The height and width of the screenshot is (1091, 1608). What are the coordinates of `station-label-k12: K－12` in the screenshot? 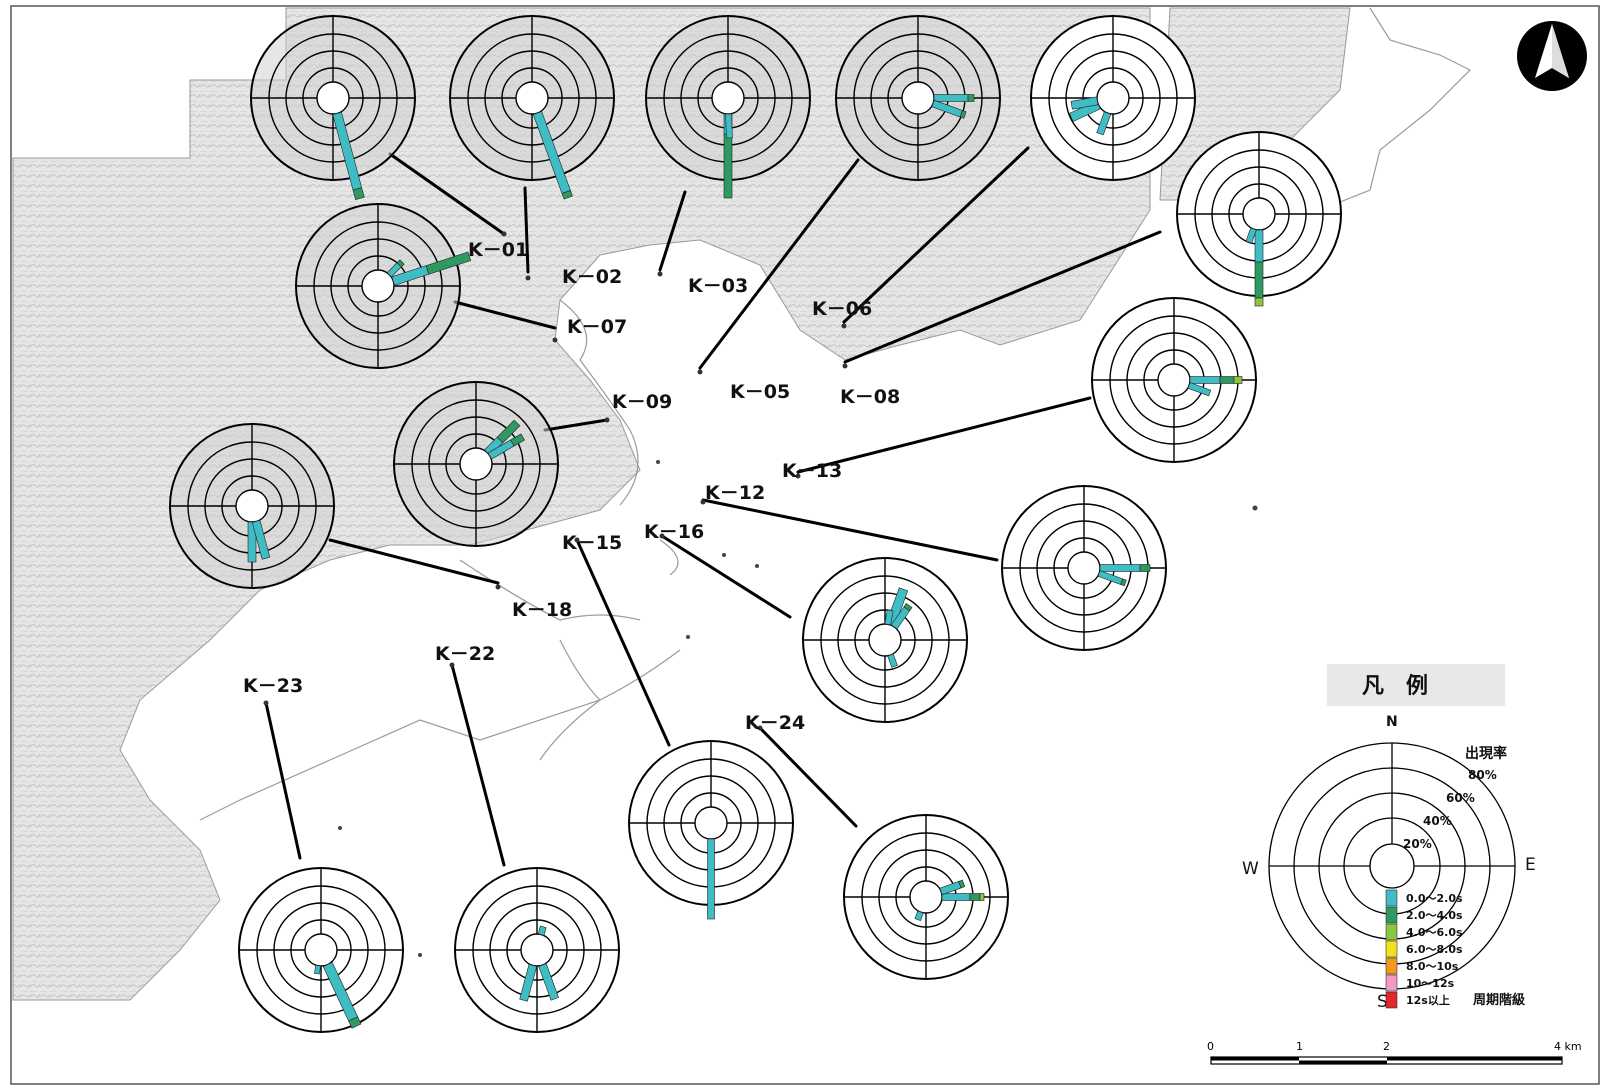 It's located at (735, 493).